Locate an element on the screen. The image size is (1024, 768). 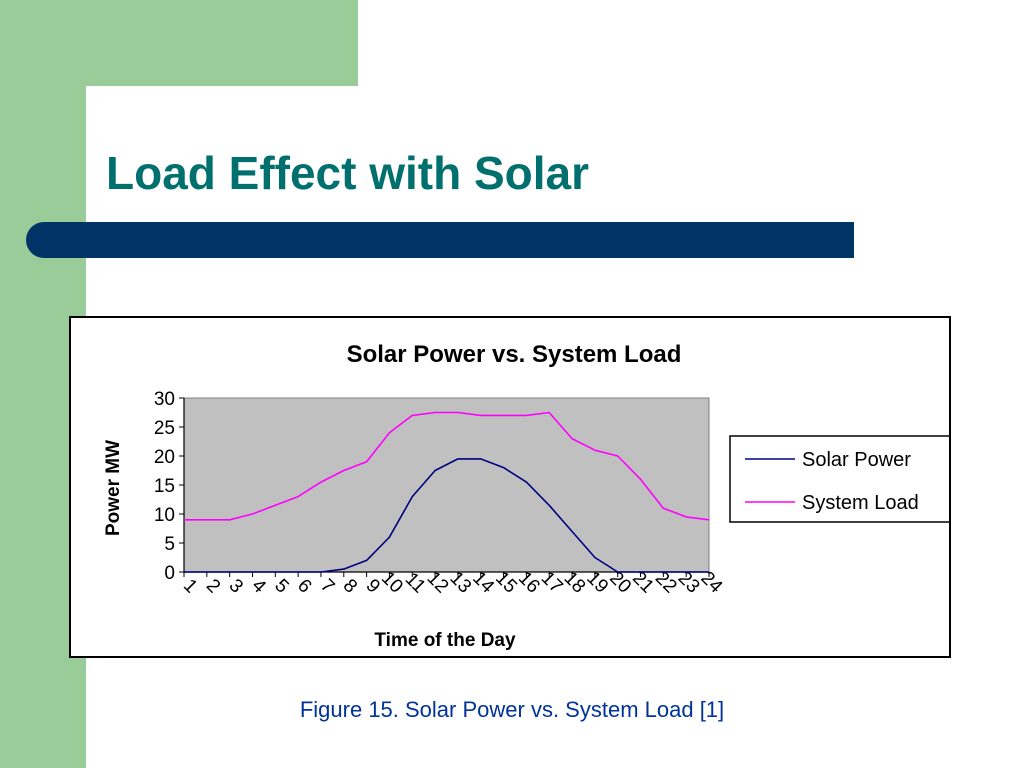
y-tick-label: 10 is located at coordinates (164, 515).